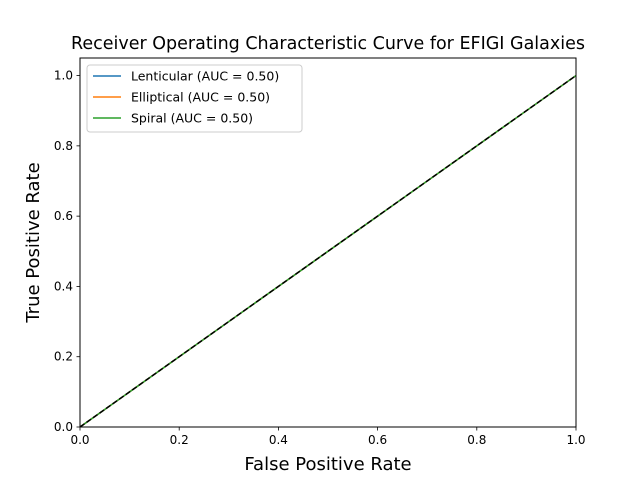 The width and height of the screenshot is (640, 484). What do you see at coordinates (33, 242) in the screenshot?
I see `y-axis-label: True Positive Rate` at bounding box center [33, 242].